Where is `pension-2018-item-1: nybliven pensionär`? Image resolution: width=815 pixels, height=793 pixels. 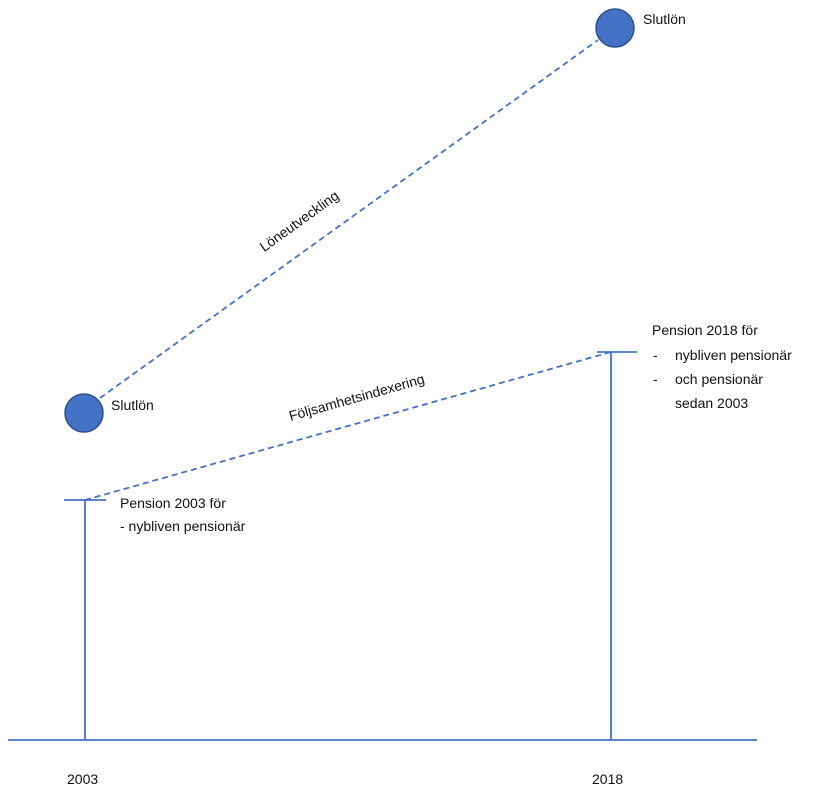 pension-2018-item-1: nybliven pensionär is located at coordinates (733, 355).